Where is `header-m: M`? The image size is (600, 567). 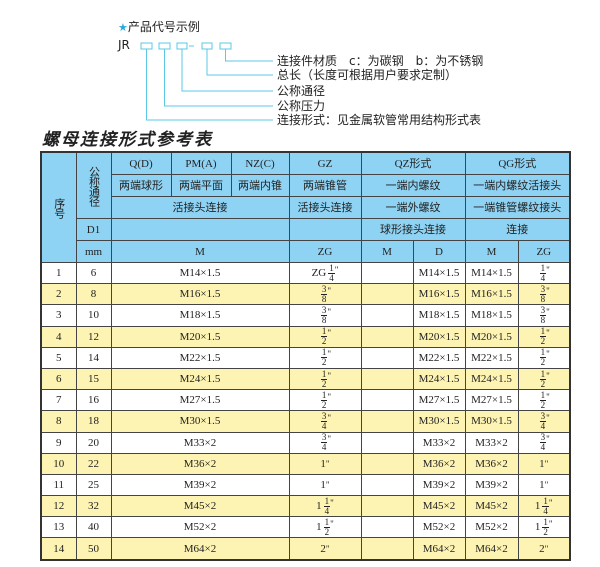
header-m: M is located at coordinates (200, 251).